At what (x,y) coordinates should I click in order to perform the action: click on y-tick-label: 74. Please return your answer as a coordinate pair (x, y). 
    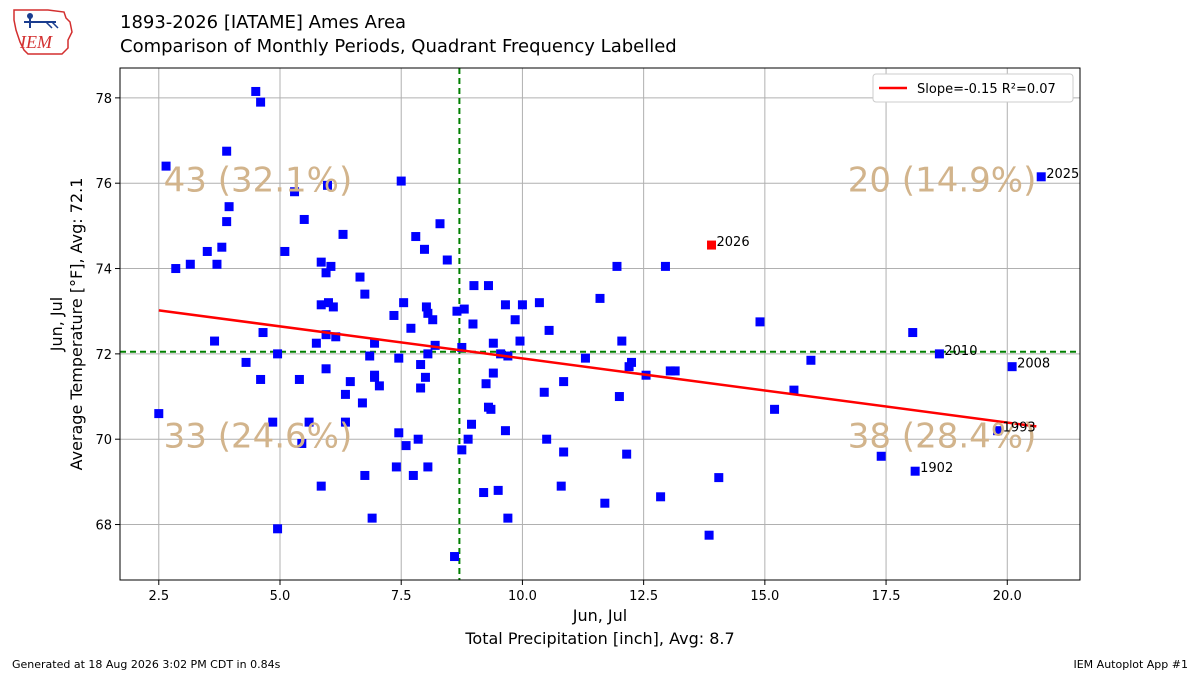
    Looking at the image, I should click on (103, 270).